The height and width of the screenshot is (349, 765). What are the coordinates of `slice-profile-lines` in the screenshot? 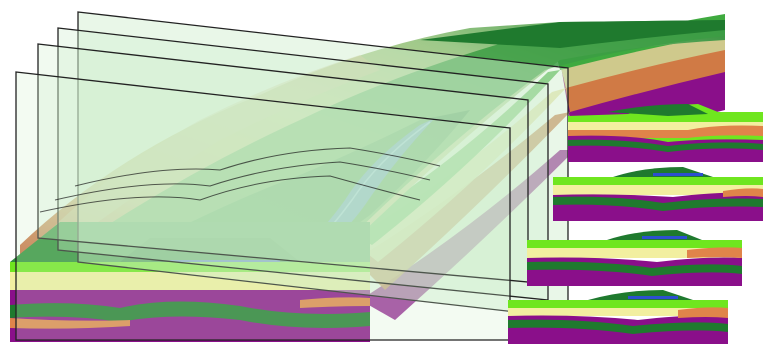 It's located at (240, 180).